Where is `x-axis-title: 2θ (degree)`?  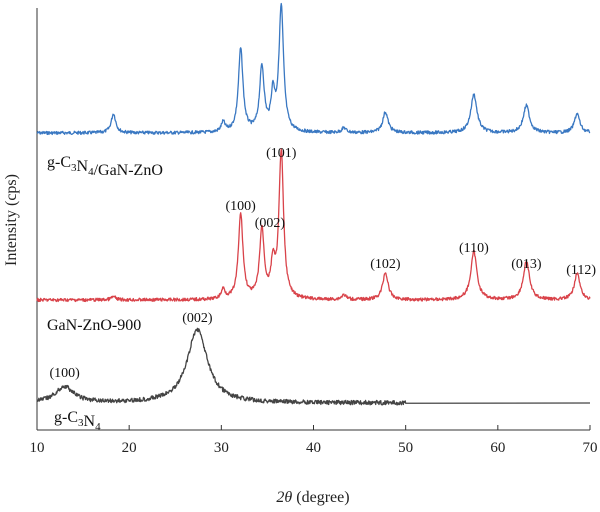 x-axis-title: 2θ (degree) is located at coordinates (312, 497).